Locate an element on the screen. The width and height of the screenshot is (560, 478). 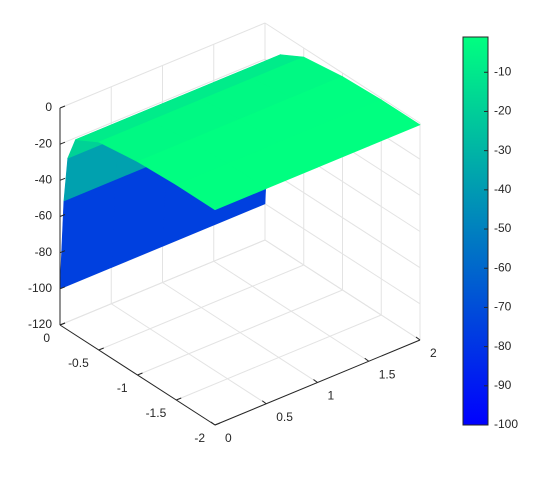
x-tick-label: 1 is located at coordinates (331, 396).